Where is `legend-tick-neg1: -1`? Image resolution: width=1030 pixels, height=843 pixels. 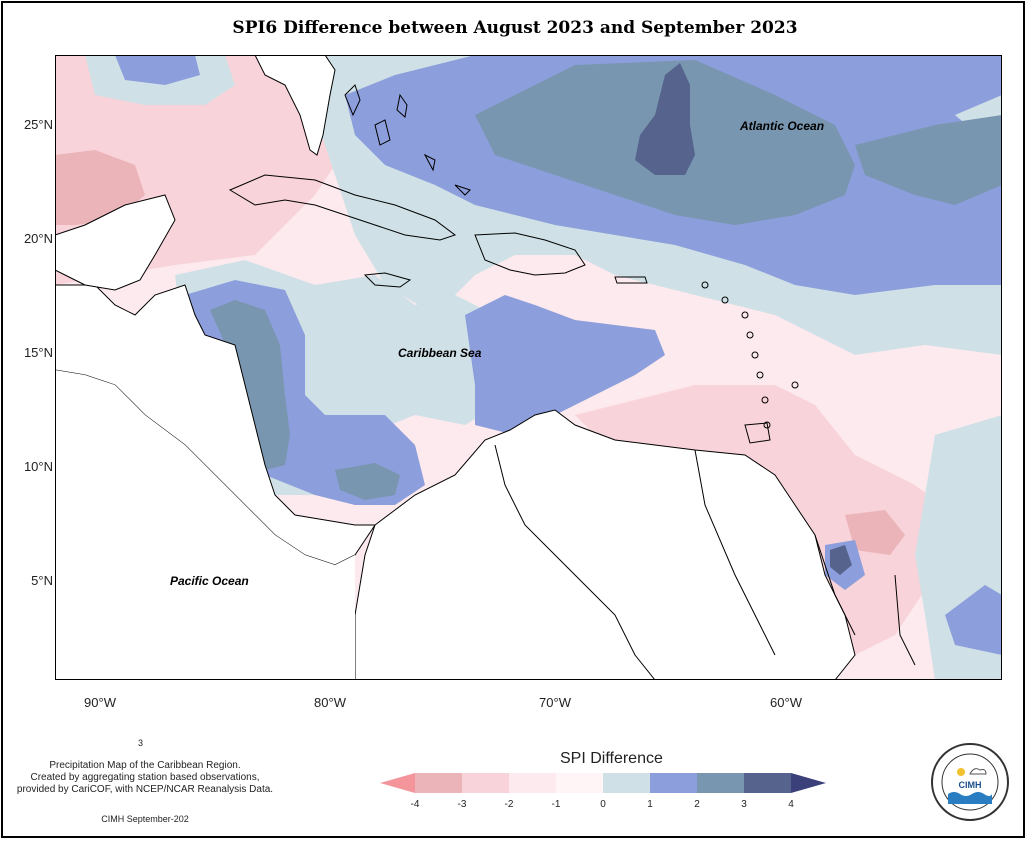 legend-tick-neg1: -1 is located at coordinates (556, 804).